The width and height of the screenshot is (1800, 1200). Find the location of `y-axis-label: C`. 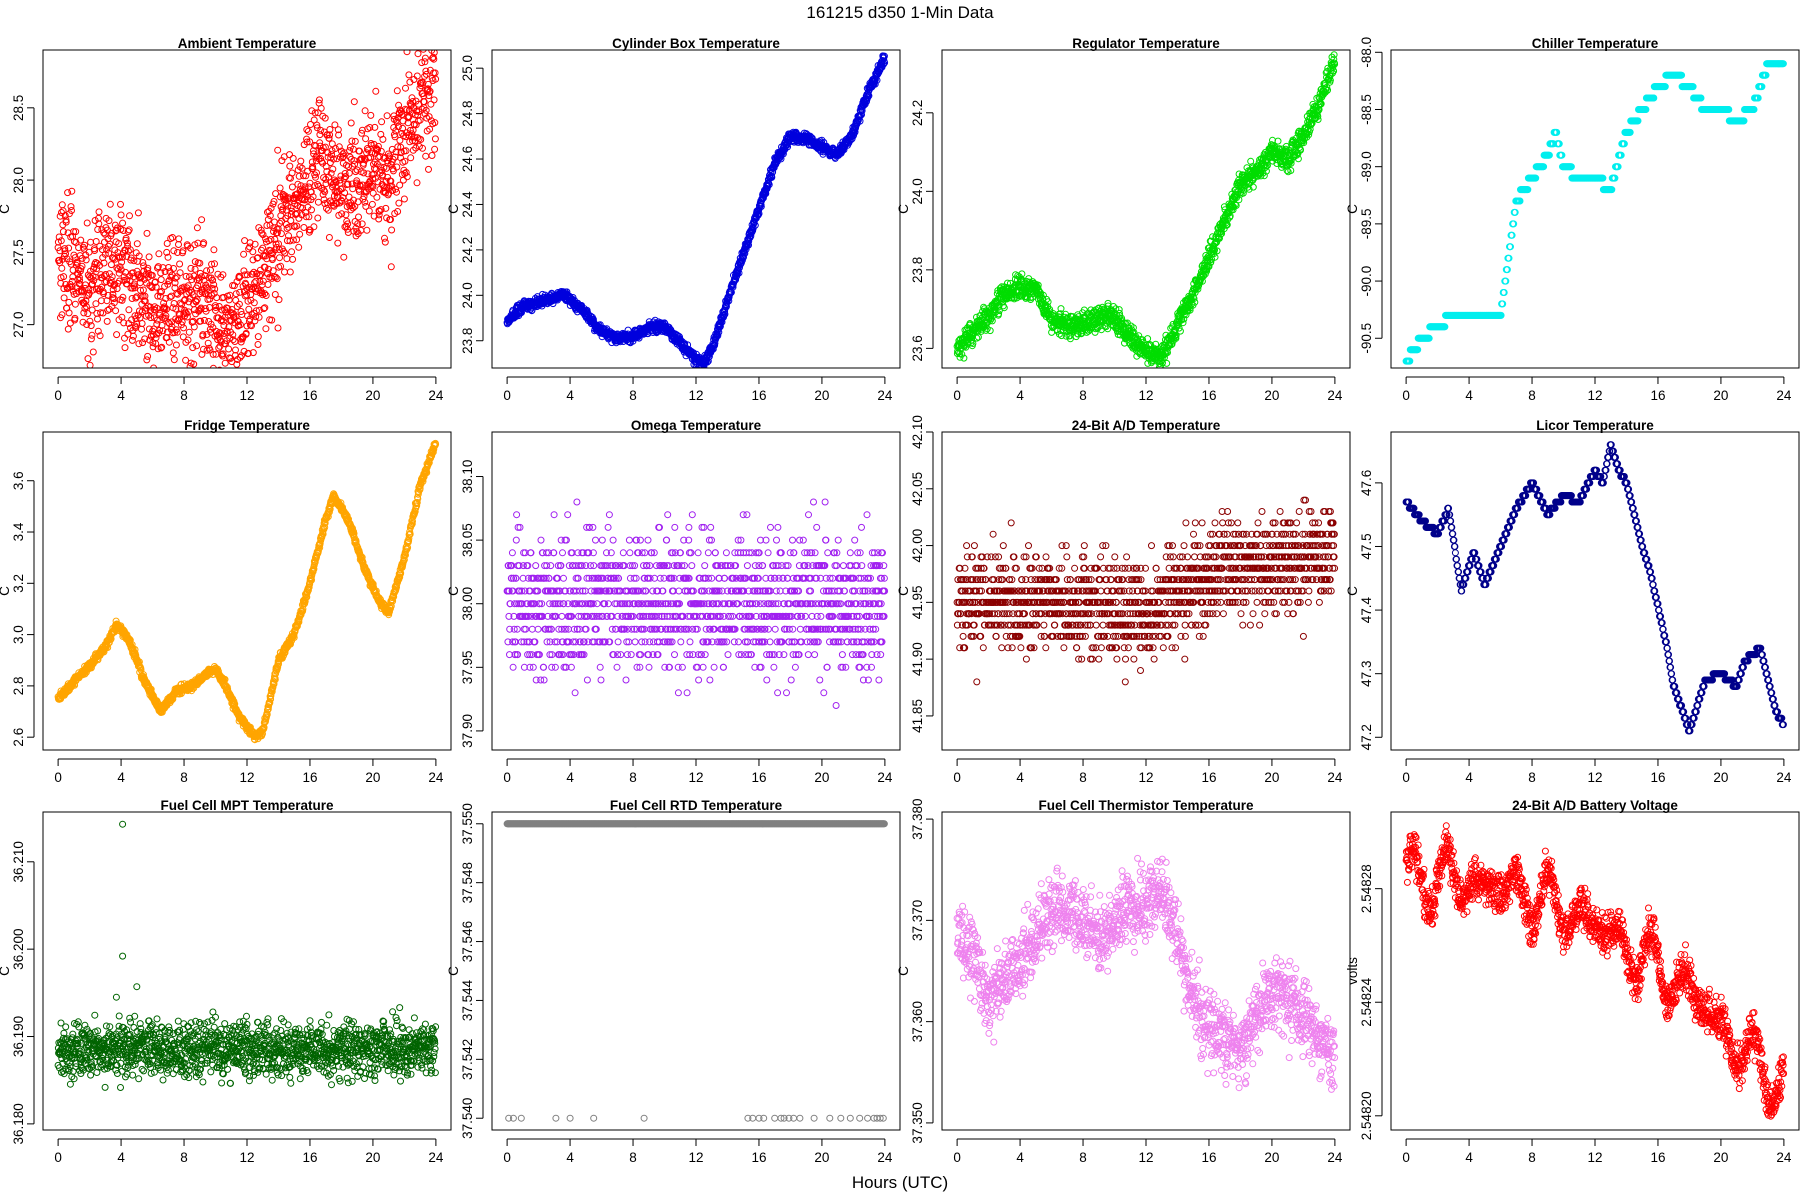

y-axis-label: C is located at coordinates (6, 209).